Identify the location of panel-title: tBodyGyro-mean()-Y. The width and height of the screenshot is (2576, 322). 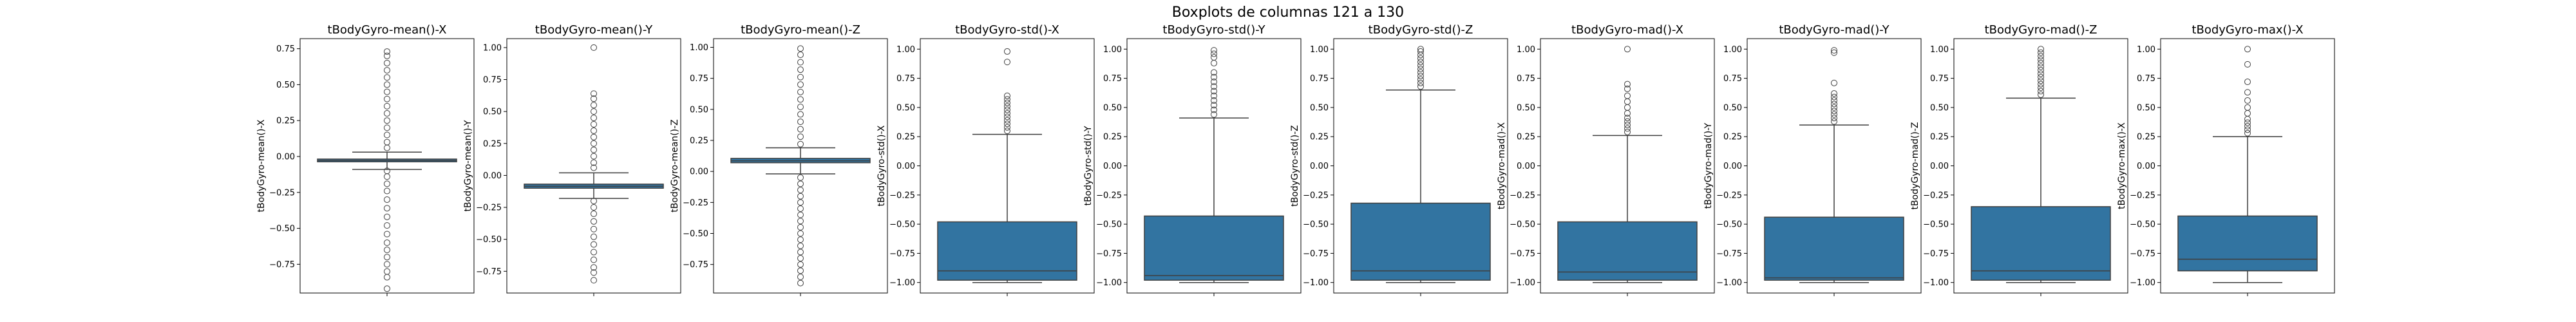
(594, 30).